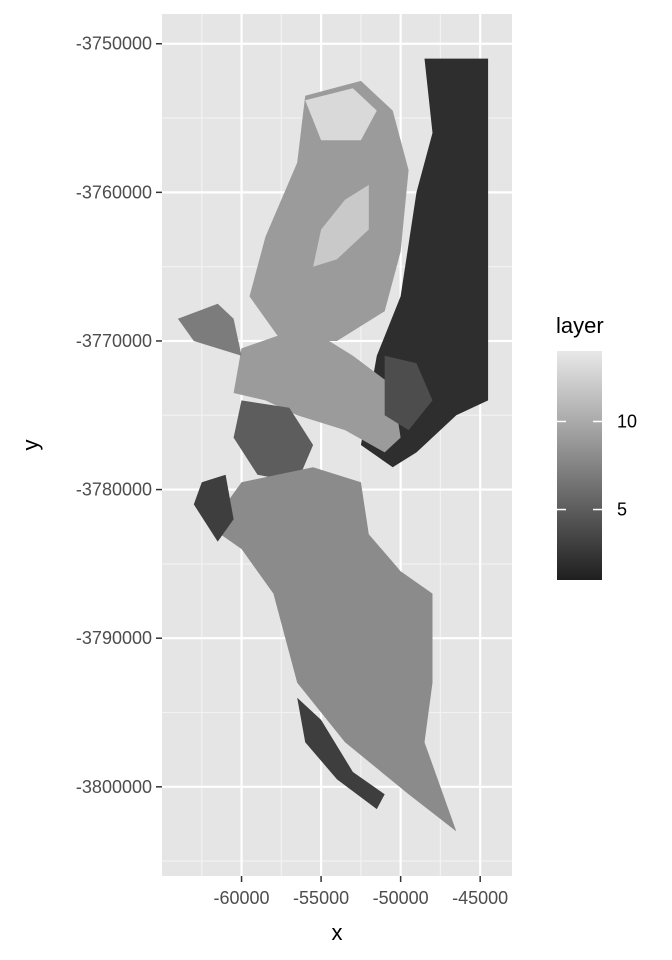 The width and height of the screenshot is (672, 960). I want to click on raster-region-high-ridge, so click(341, 225).